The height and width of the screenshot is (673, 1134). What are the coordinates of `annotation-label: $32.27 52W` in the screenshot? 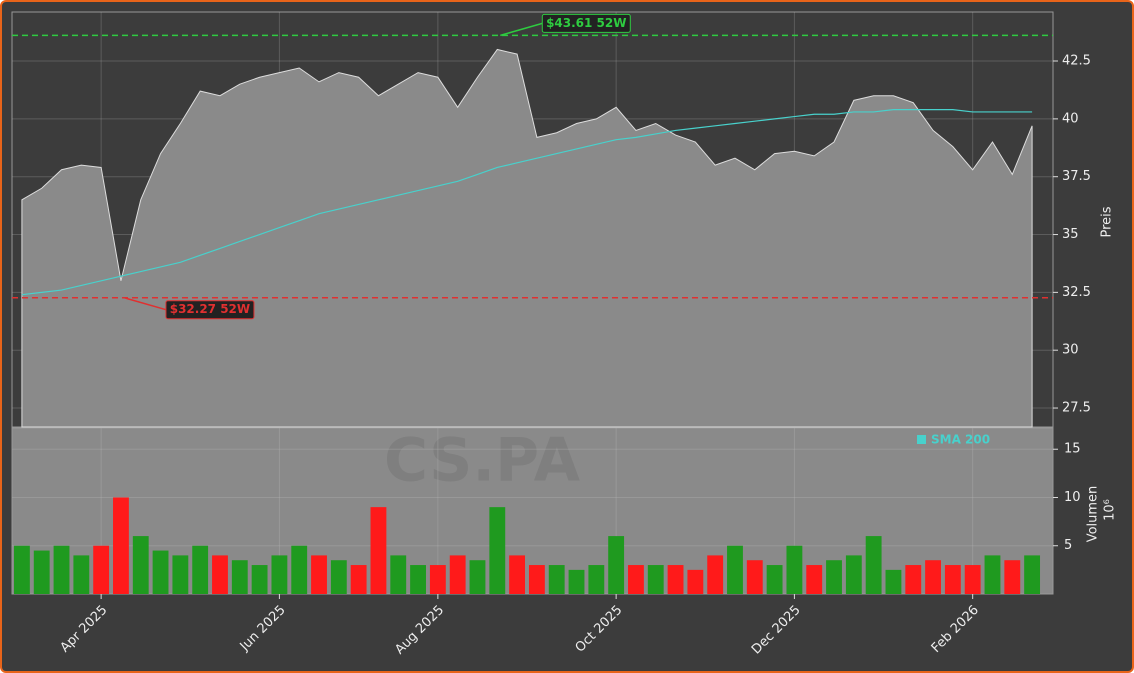 It's located at (210, 309).